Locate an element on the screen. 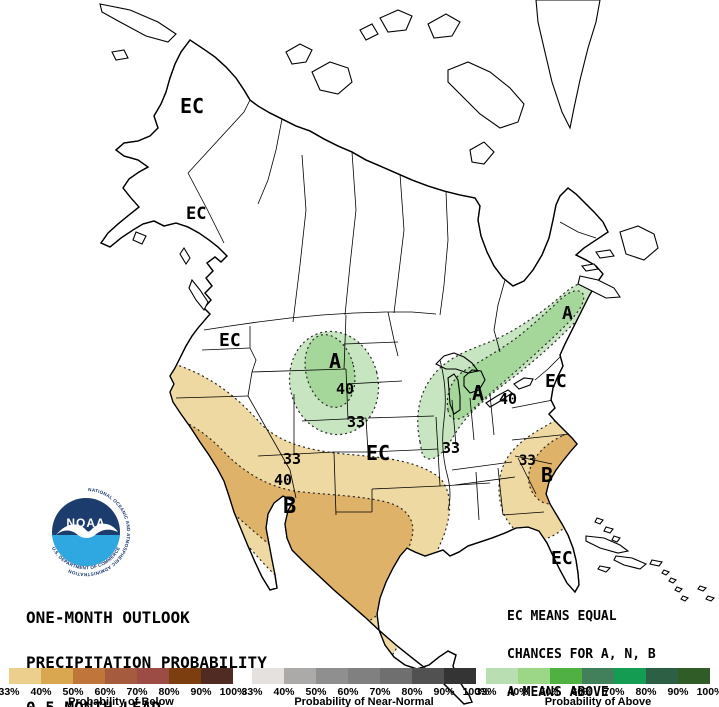 The image size is (719, 707). title-line-product: ONE-MONTH OUTLOOK is located at coordinates (108, 617).